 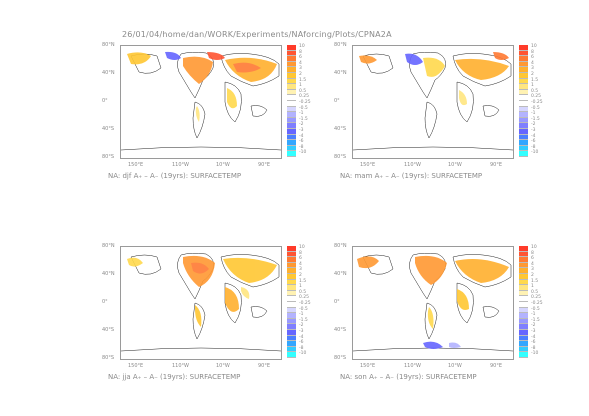 I want to click on colorbar-tick-label: -1.5, so click(x=303, y=119).